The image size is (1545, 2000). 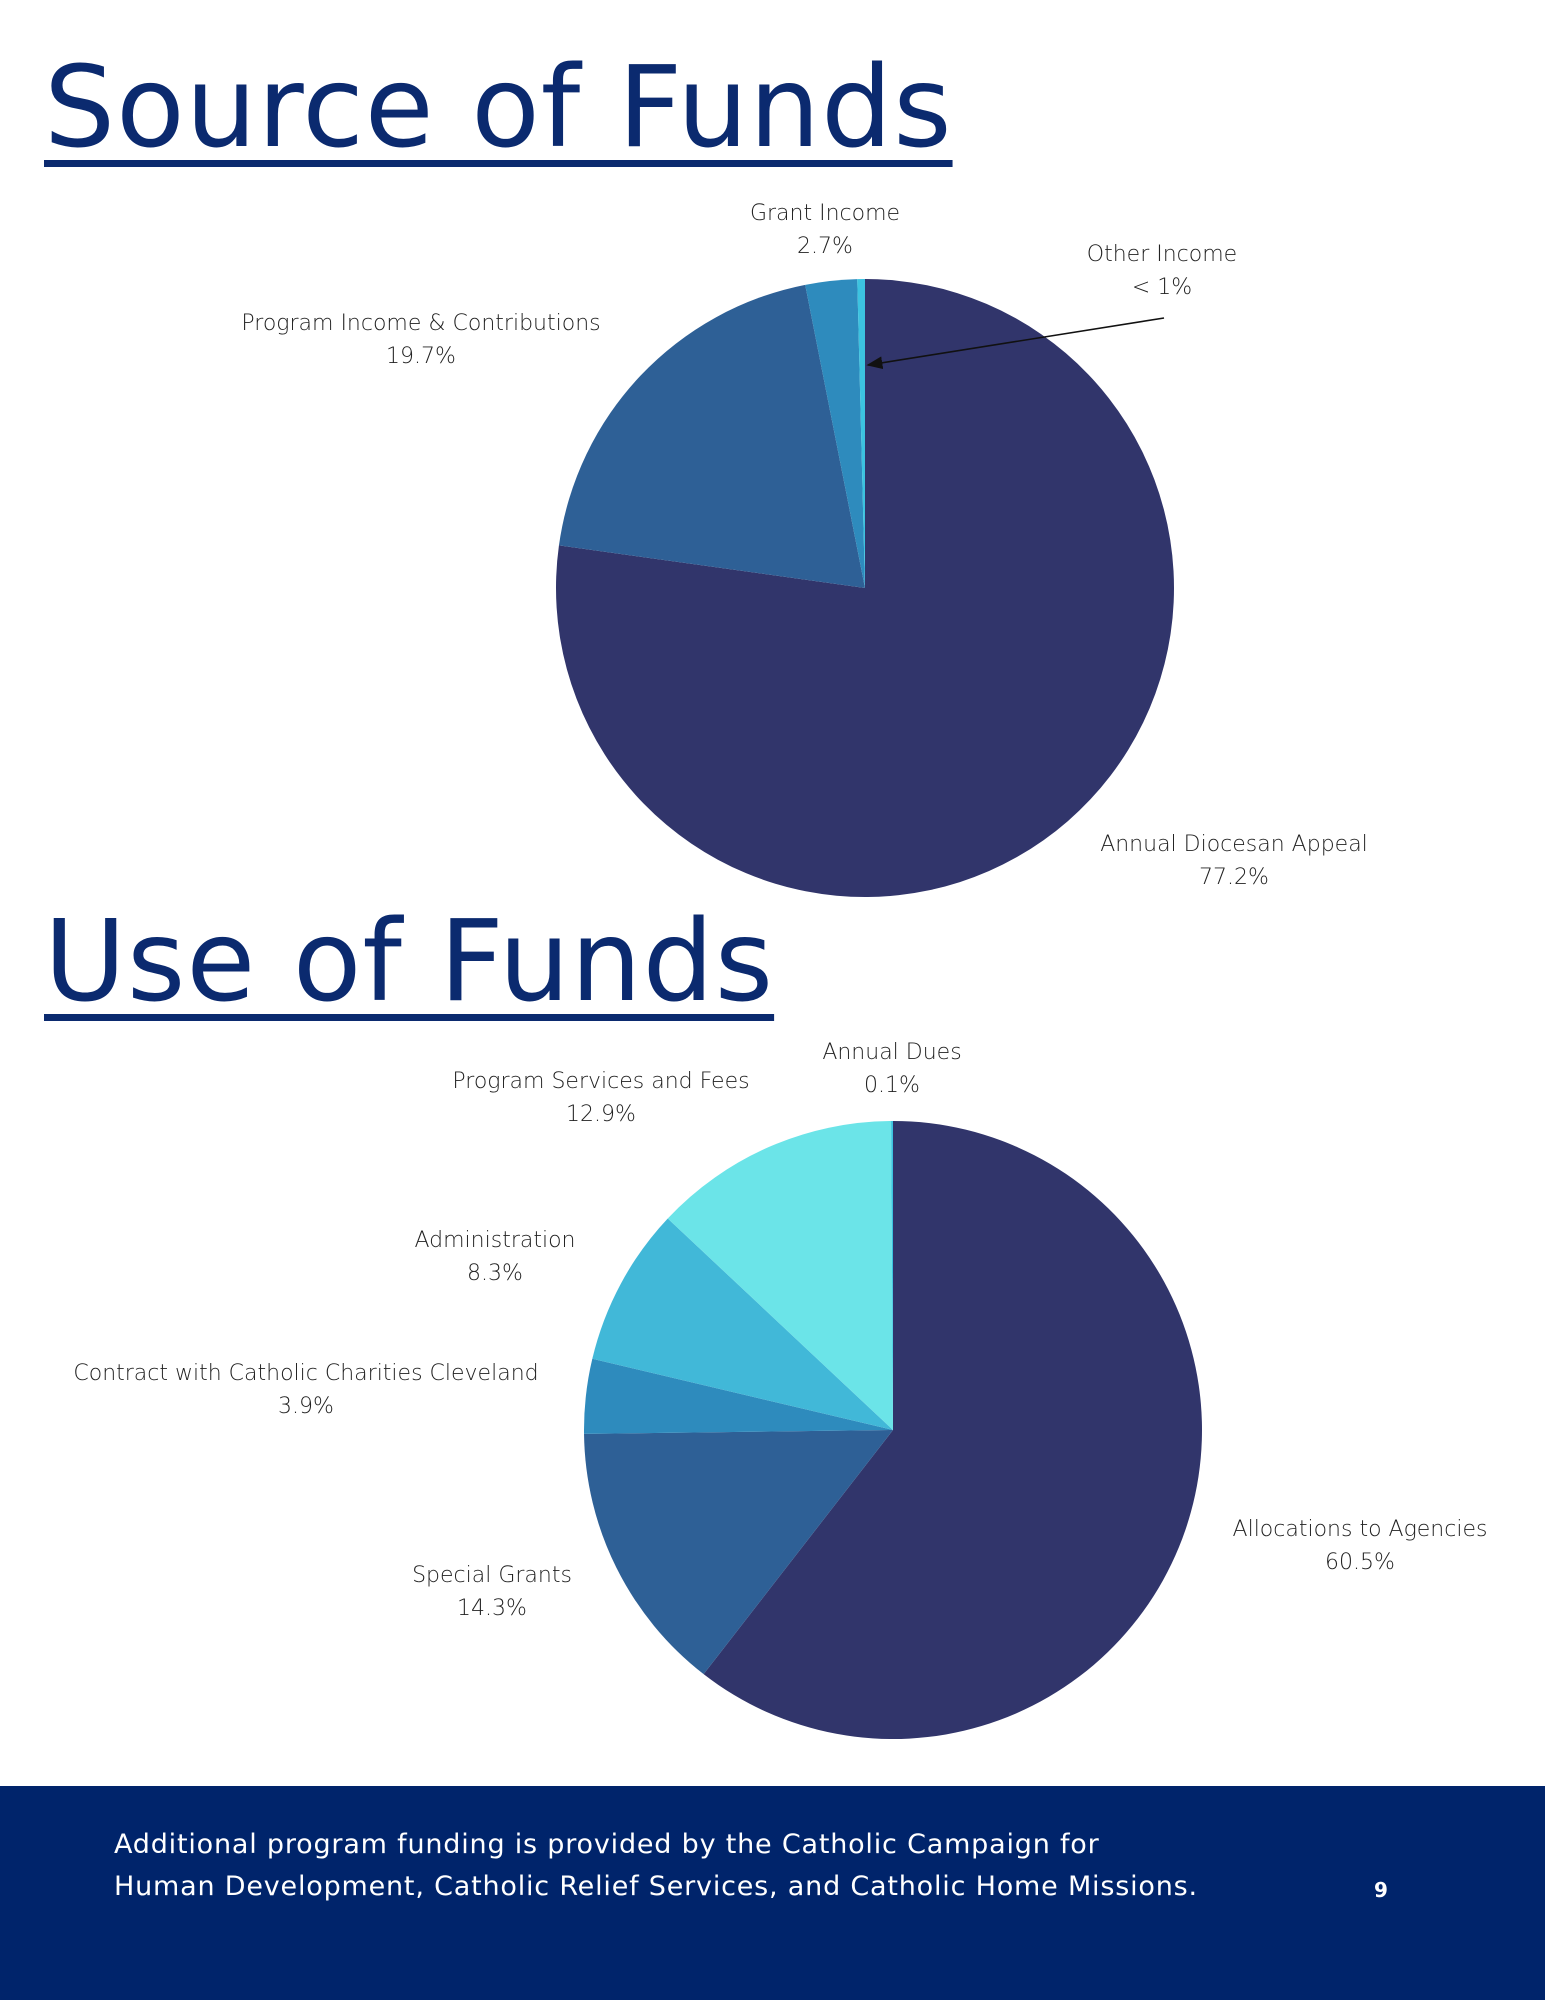 I want to click on slice-label: Administration, so click(x=495, y=1240).